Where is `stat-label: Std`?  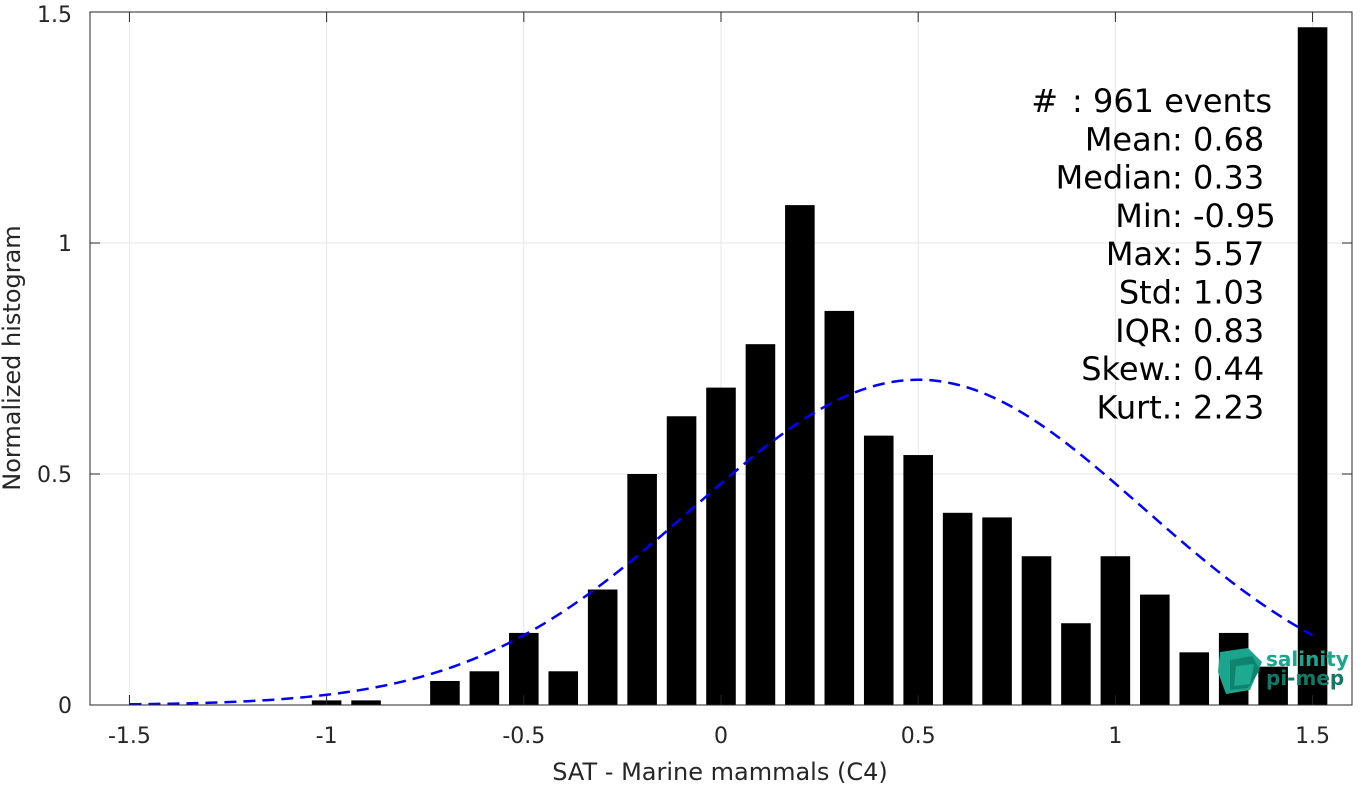 stat-label: Std is located at coordinates (1145, 293).